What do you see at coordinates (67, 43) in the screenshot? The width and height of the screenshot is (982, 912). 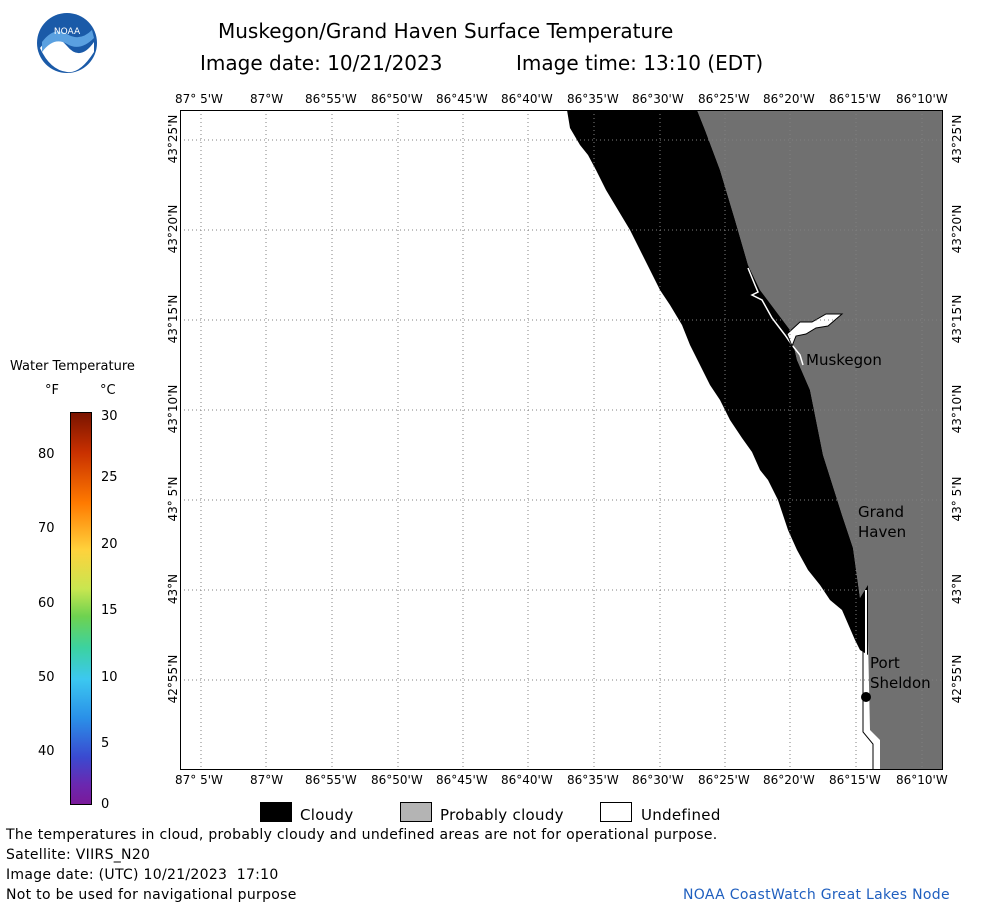 I see `noaa-logo: NOAA` at bounding box center [67, 43].